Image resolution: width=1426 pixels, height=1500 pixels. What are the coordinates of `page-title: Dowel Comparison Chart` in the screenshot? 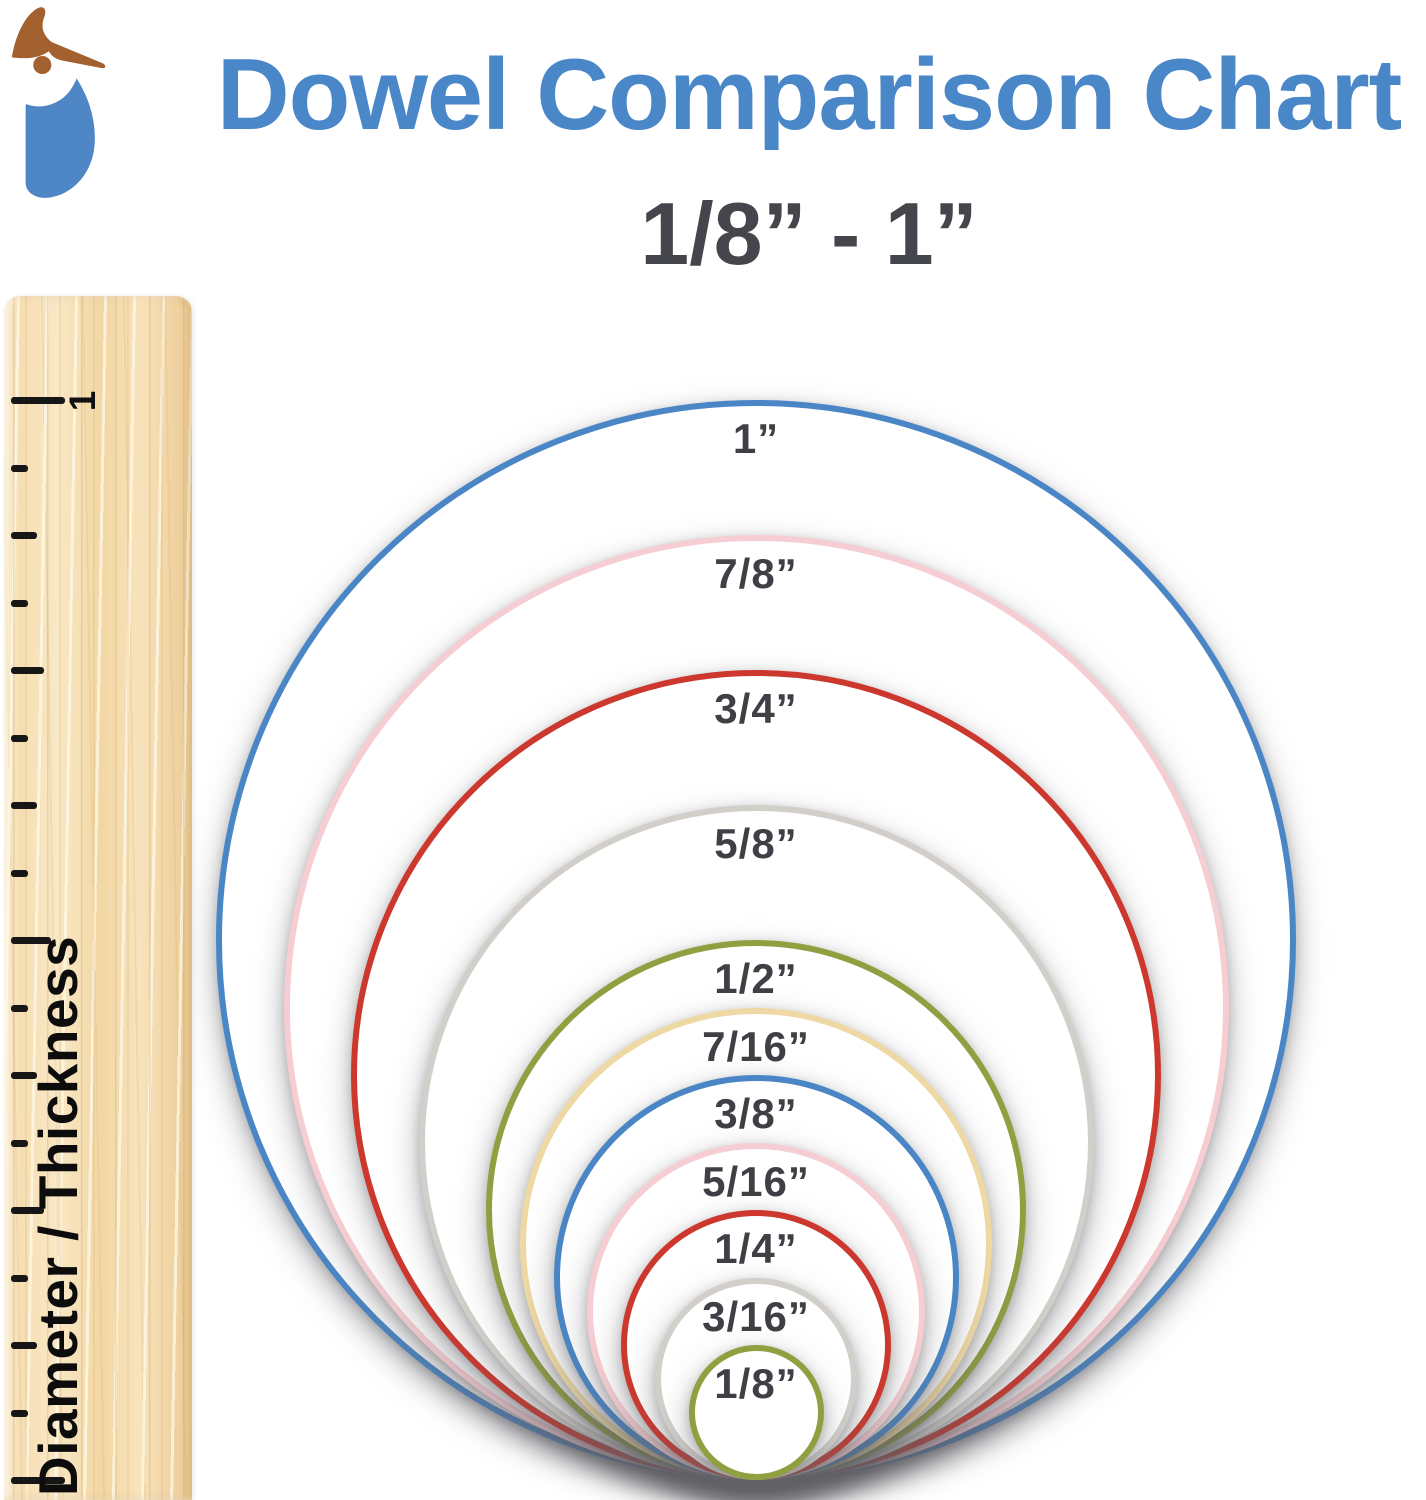 It's located at (809, 95).